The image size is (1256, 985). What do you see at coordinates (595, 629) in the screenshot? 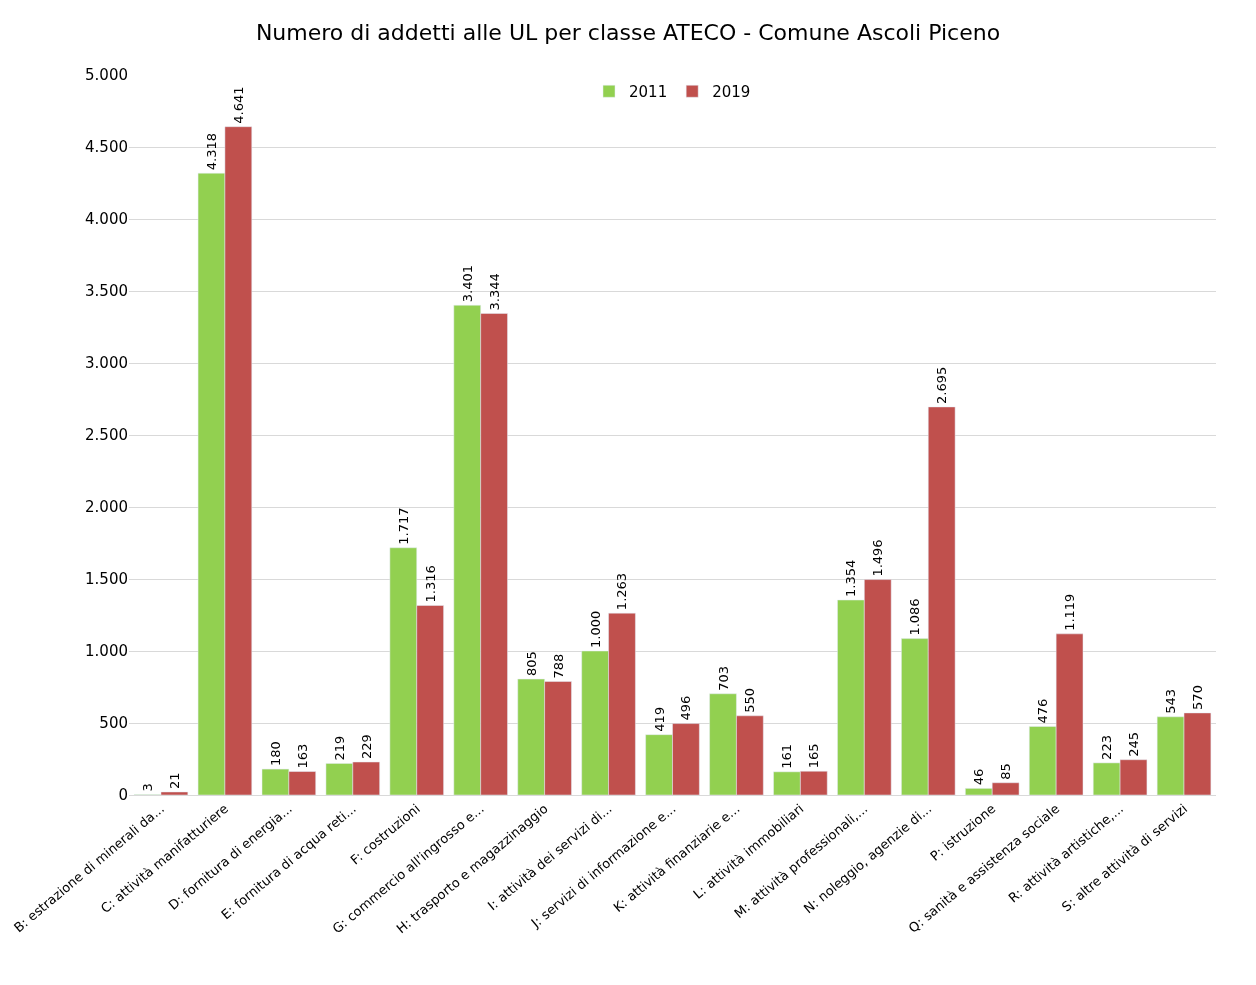
I see `data-label: 1.000` at bounding box center [595, 629].